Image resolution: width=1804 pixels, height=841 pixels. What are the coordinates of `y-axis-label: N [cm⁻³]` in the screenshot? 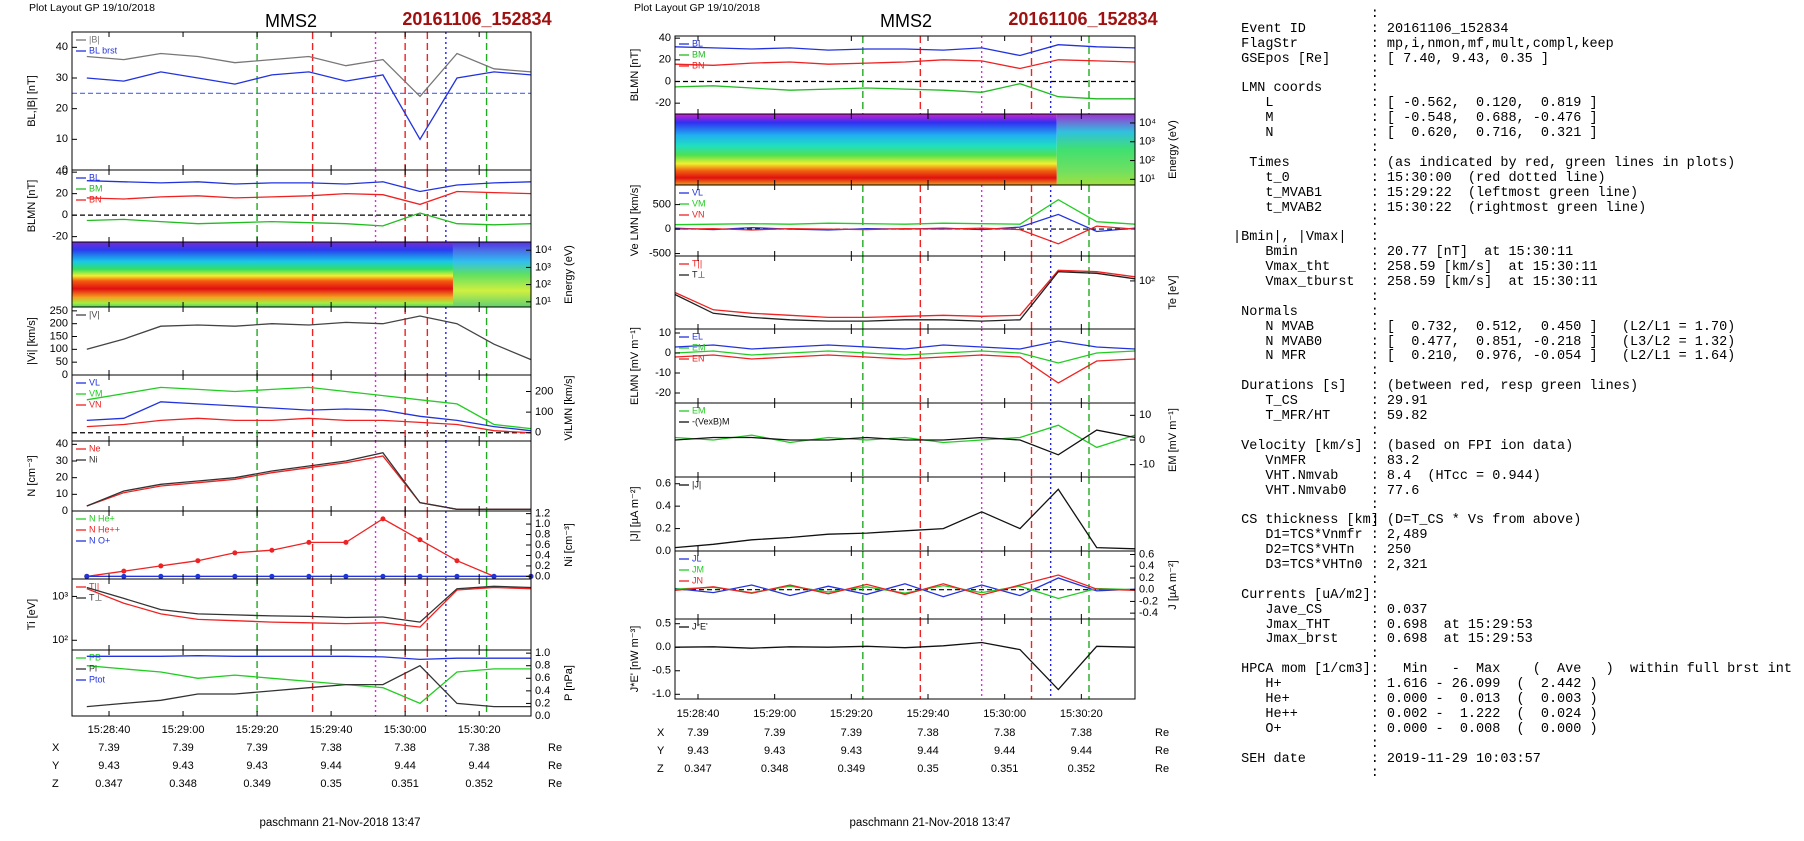 It's located at (32, 475).